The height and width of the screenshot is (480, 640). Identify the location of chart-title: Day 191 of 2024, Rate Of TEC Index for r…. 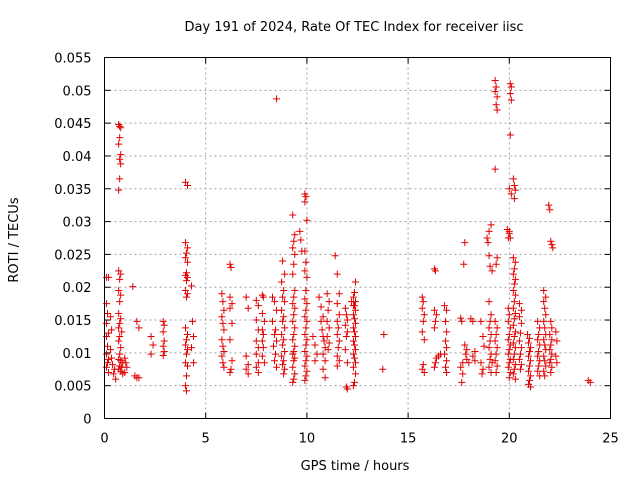
(353, 27).